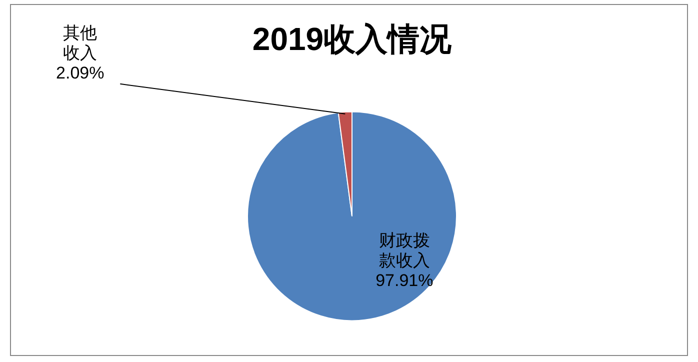 This screenshot has width=698, height=362. What do you see at coordinates (80, 43) in the screenshot?
I see `slice-label: 其他收入` at bounding box center [80, 43].